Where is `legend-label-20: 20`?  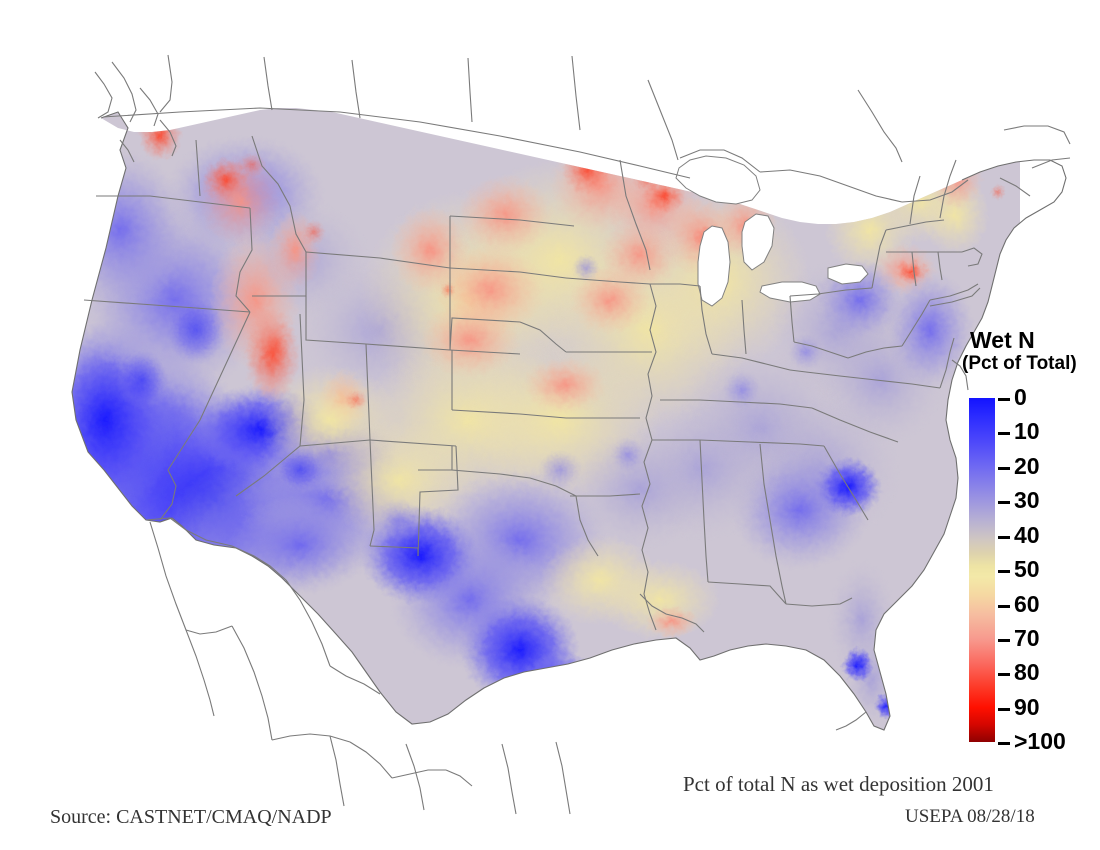
legend-label-20: 20 is located at coordinates (1027, 466).